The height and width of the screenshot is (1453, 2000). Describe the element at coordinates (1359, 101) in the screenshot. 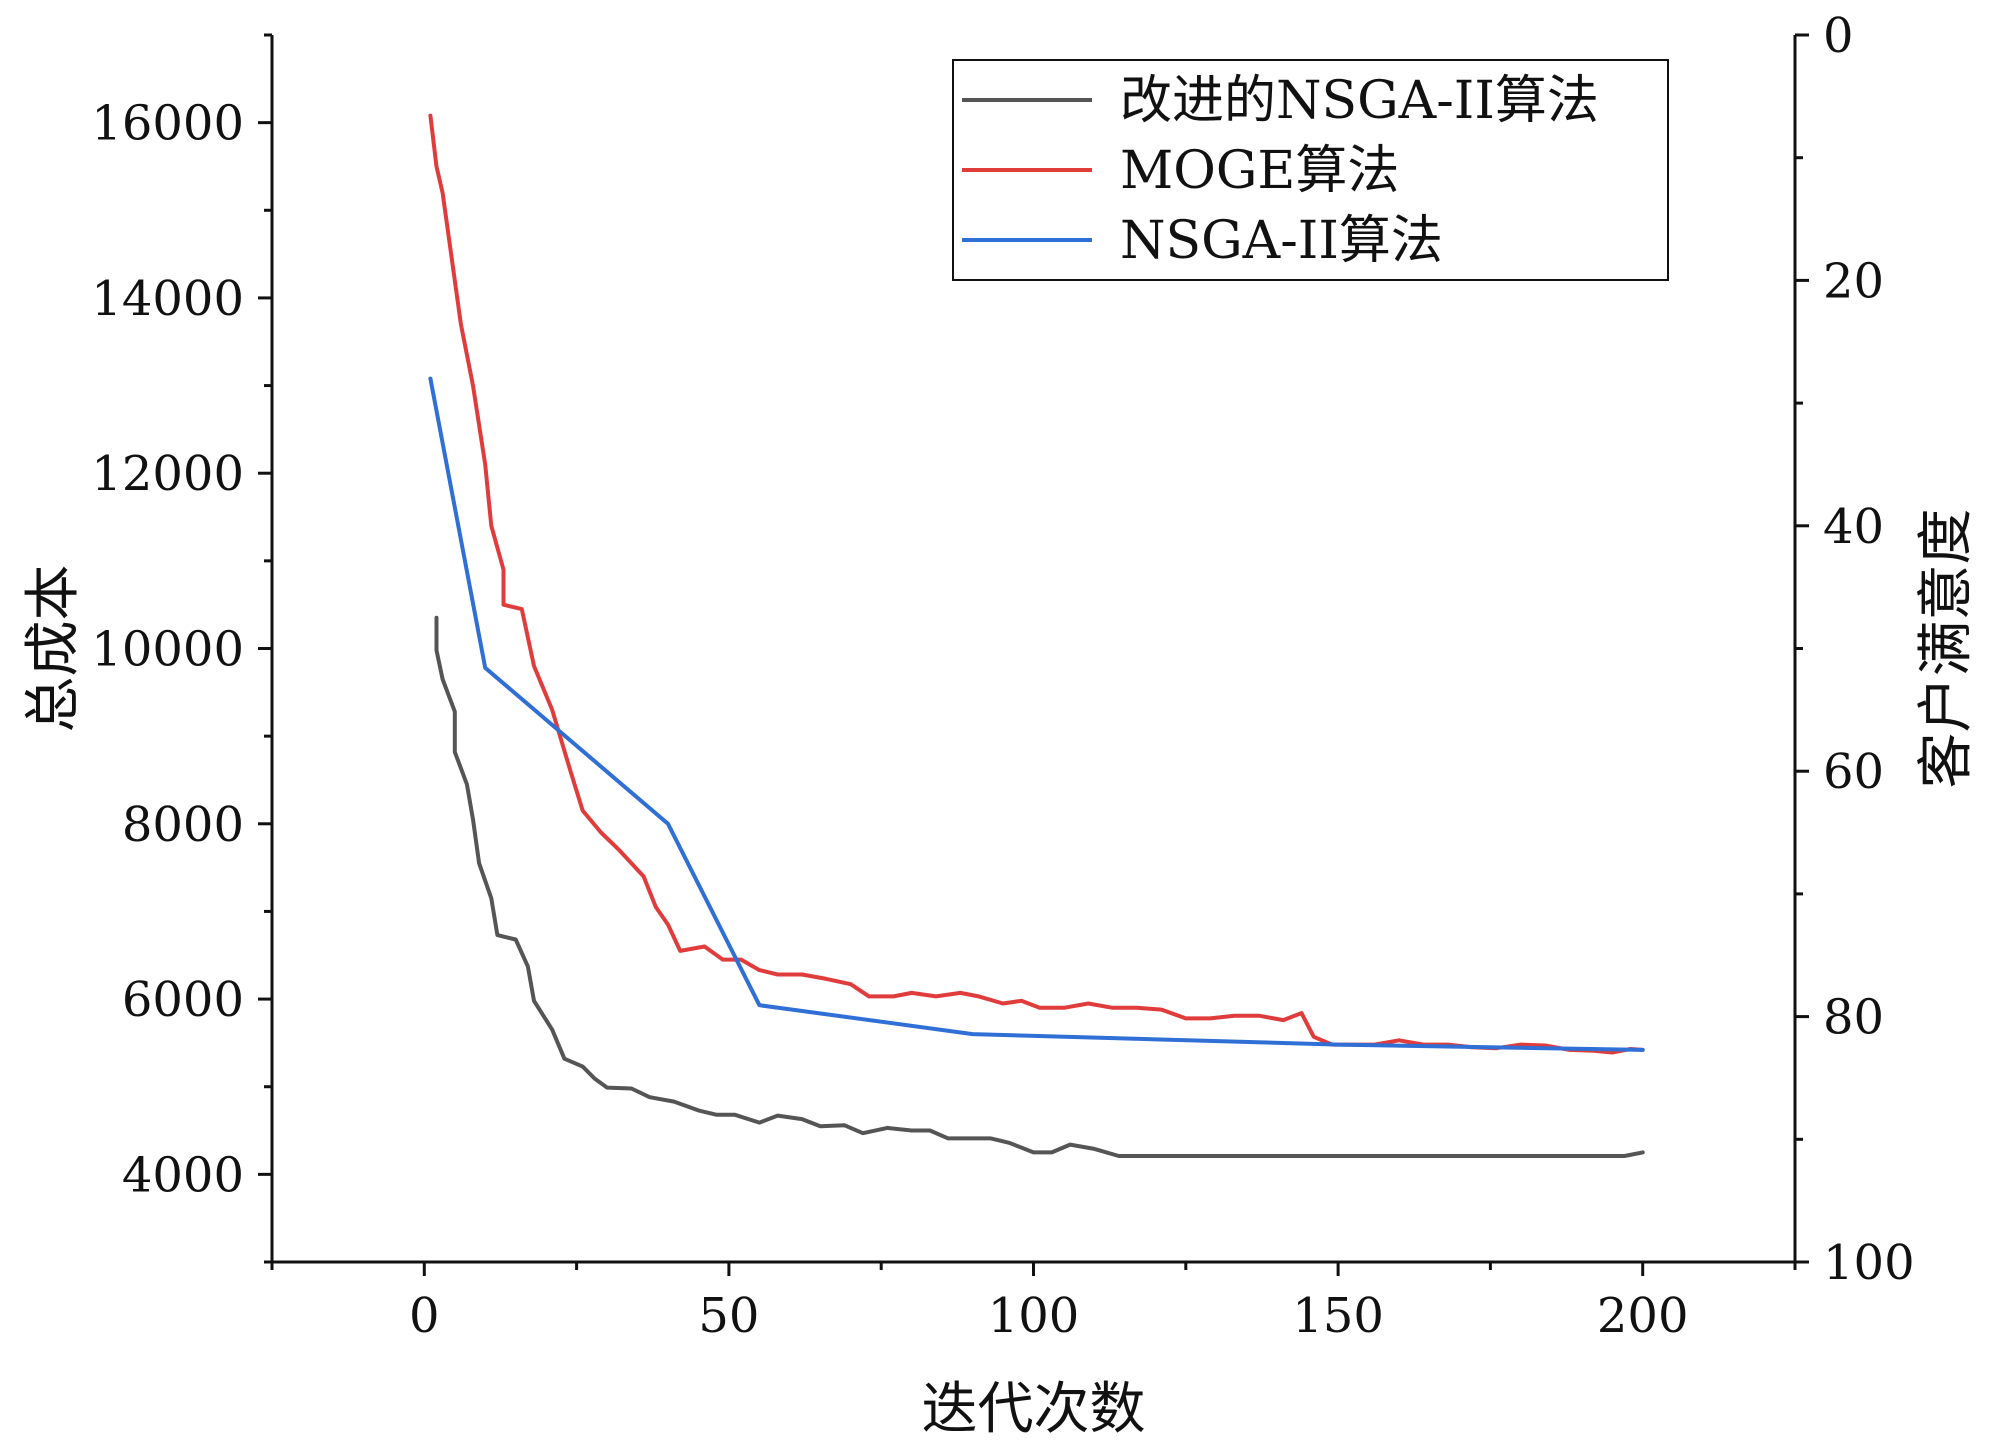

I see `legend-label-0: 改进的NSGA-II算法` at that location.